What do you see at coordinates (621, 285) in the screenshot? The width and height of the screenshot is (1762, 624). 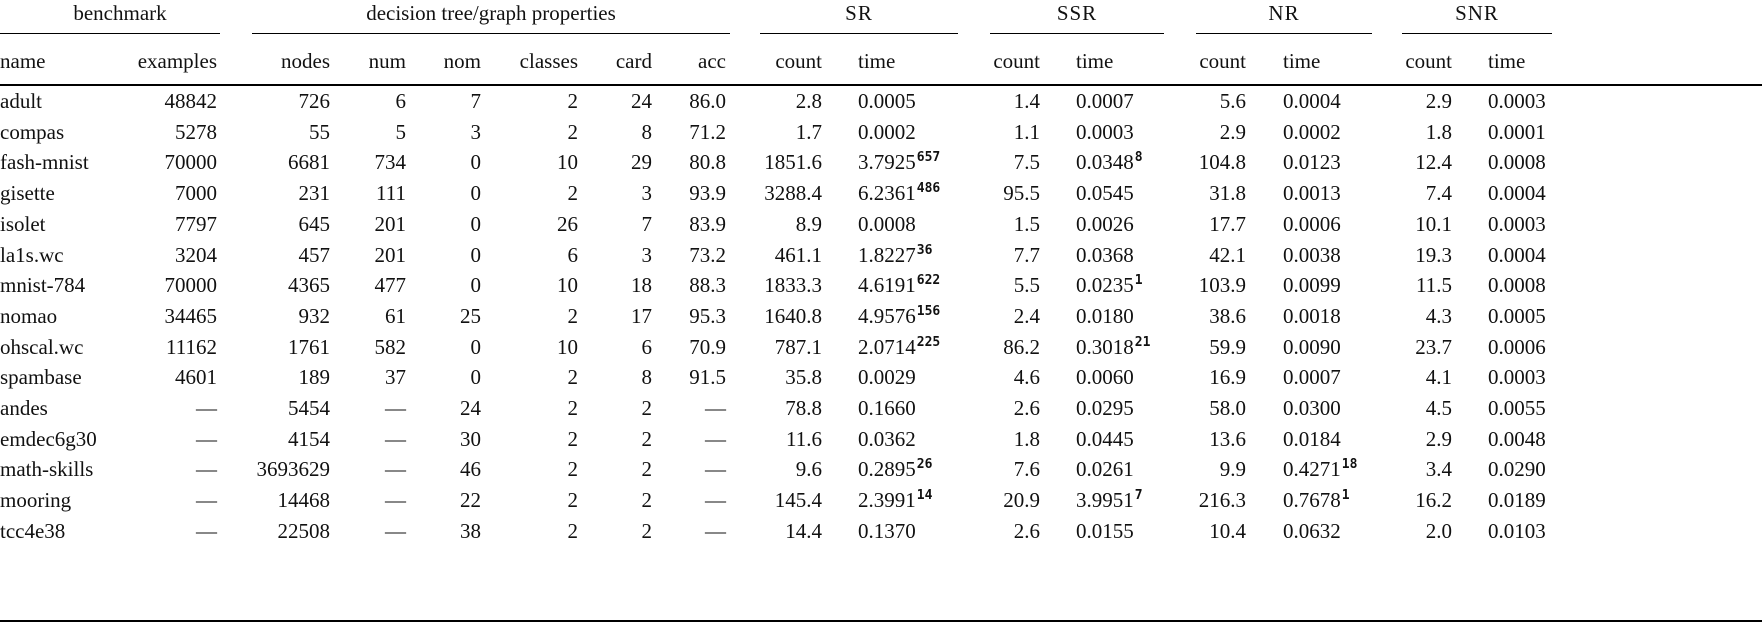 I see `cell-card: 18` at bounding box center [621, 285].